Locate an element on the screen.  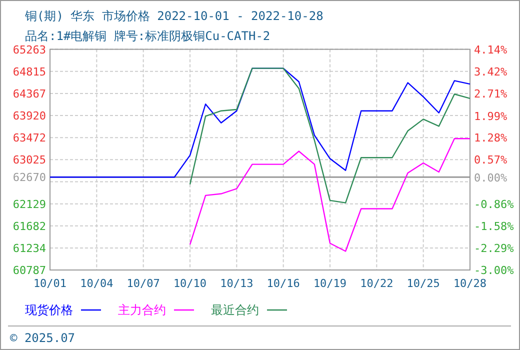
y2-tick-label: 4.14% is located at coordinates (491, 49).